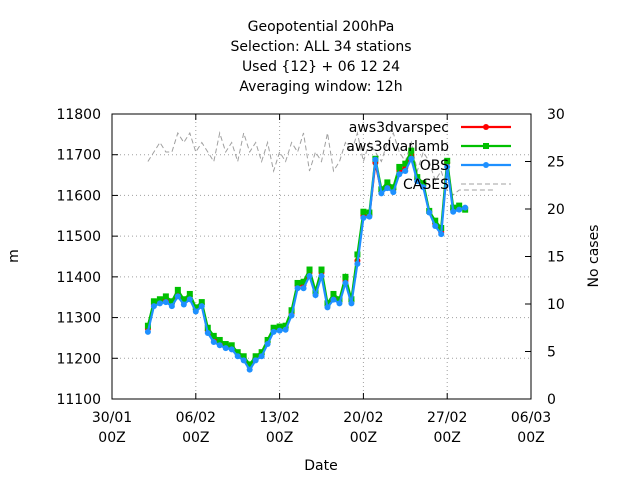 The width and height of the screenshot is (640, 480). What do you see at coordinates (78, 156) in the screenshot?
I see `y-tick-label: 11700` at bounding box center [78, 156].